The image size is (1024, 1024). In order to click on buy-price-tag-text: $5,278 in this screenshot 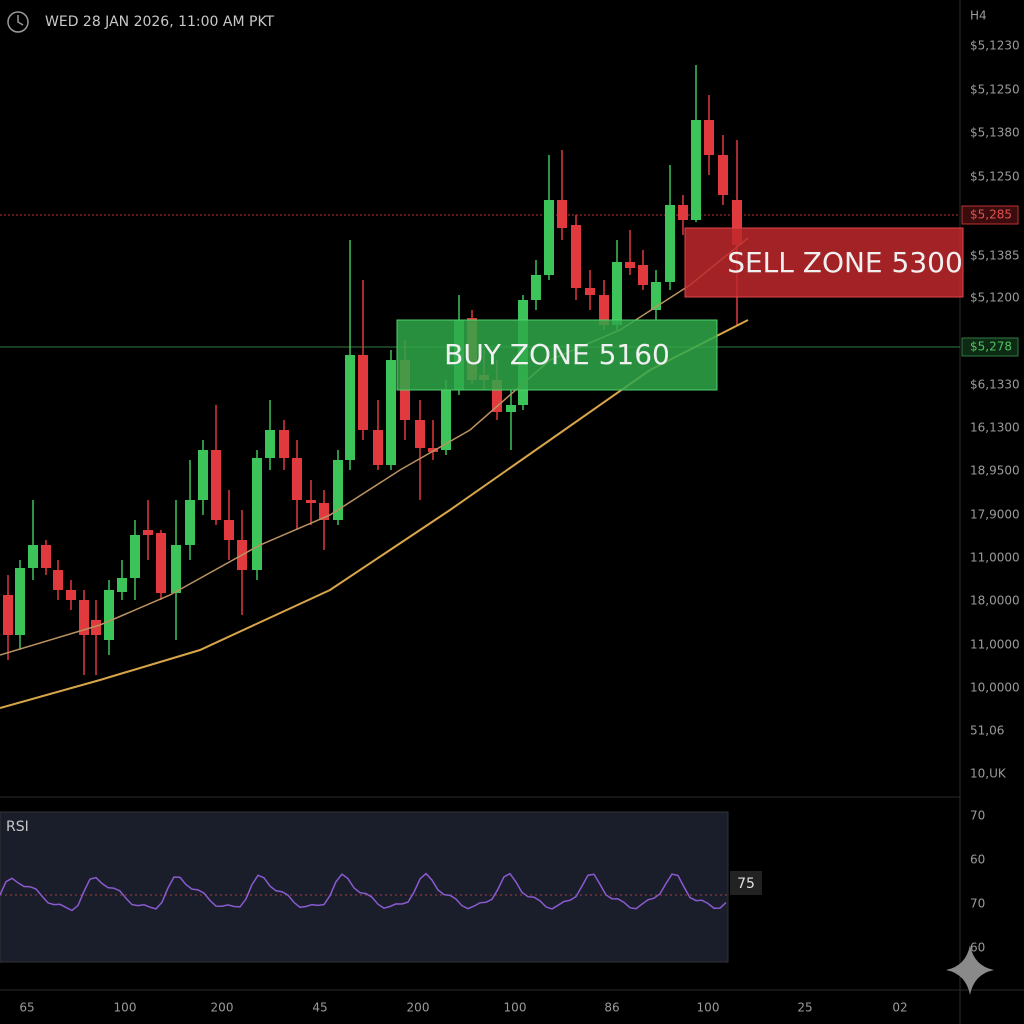, I will do `click(991, 347)`.